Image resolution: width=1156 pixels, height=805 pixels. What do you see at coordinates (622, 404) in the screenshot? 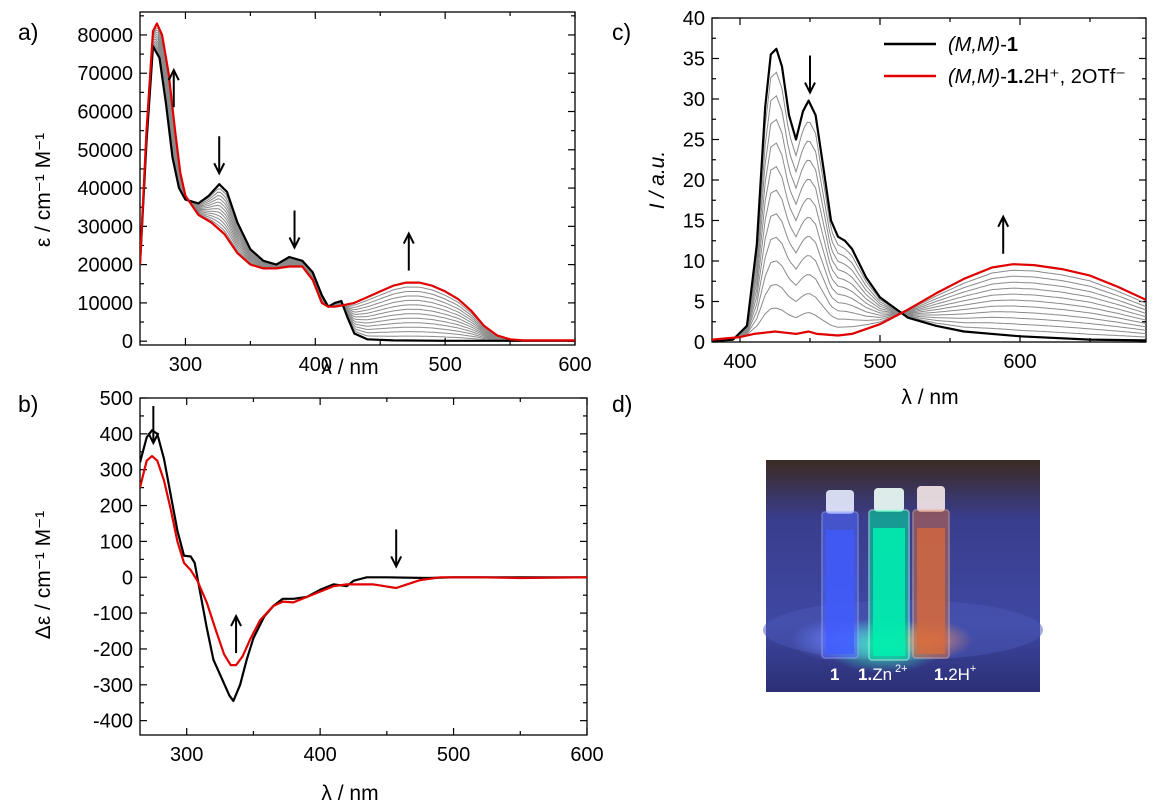
I see `panel-label-d: d)` at bounding box center [622, 404].